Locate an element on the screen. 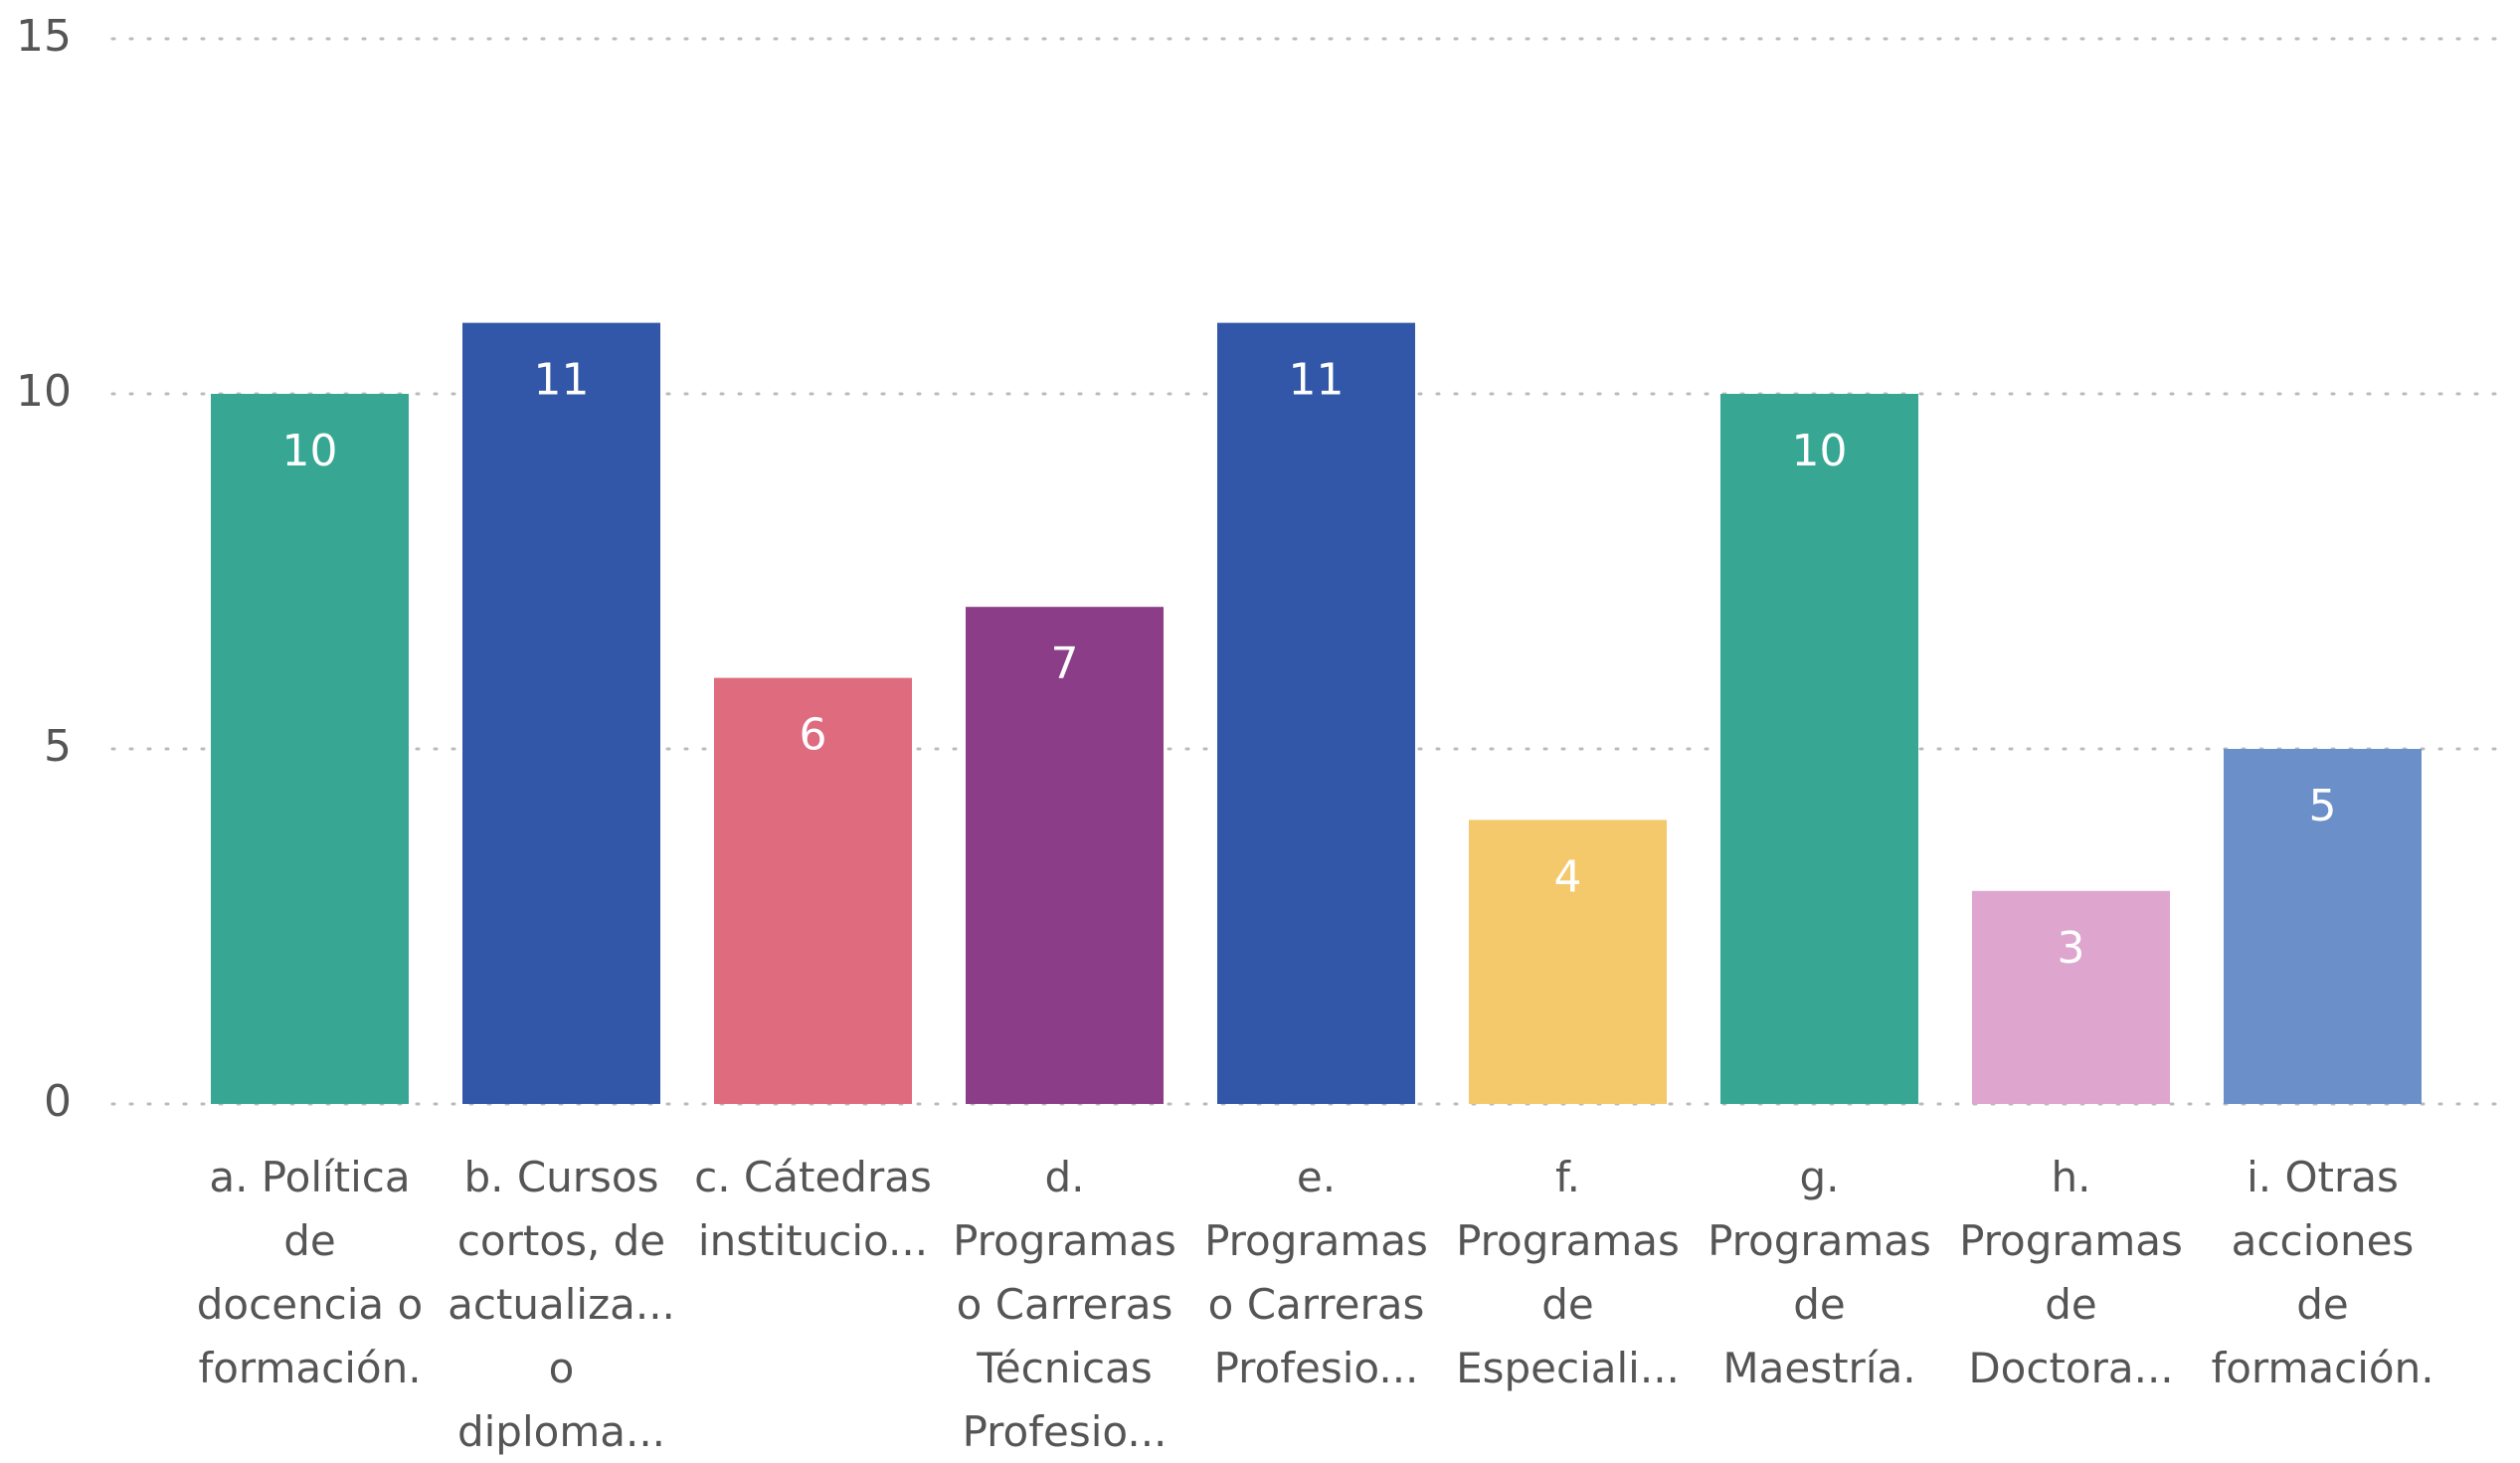  y-tick-label: 0 is located at coordinates (58, 1101).